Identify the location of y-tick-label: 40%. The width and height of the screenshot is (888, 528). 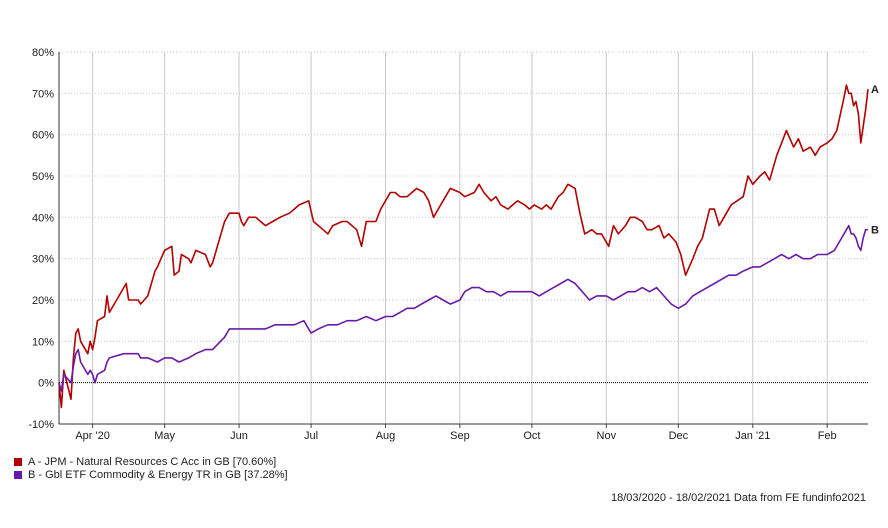
(43, 218).